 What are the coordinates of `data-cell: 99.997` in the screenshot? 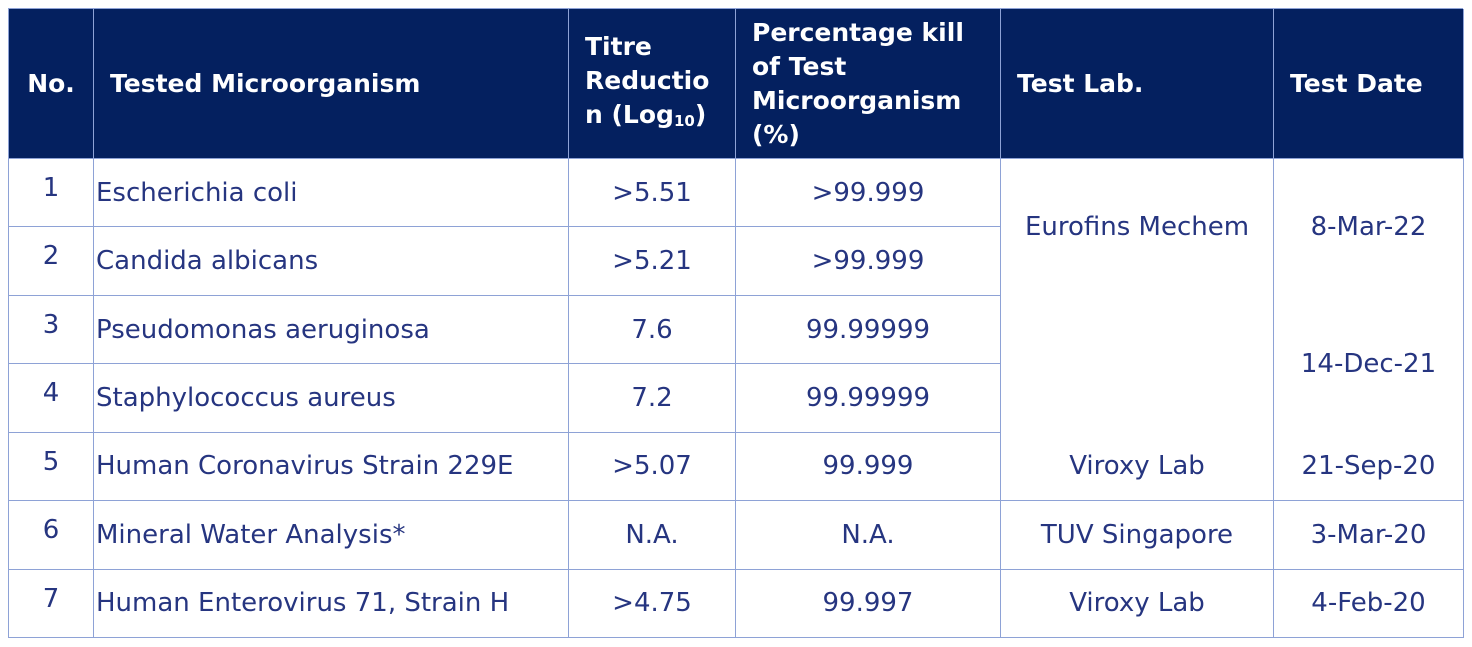 It's located at (868, 603).